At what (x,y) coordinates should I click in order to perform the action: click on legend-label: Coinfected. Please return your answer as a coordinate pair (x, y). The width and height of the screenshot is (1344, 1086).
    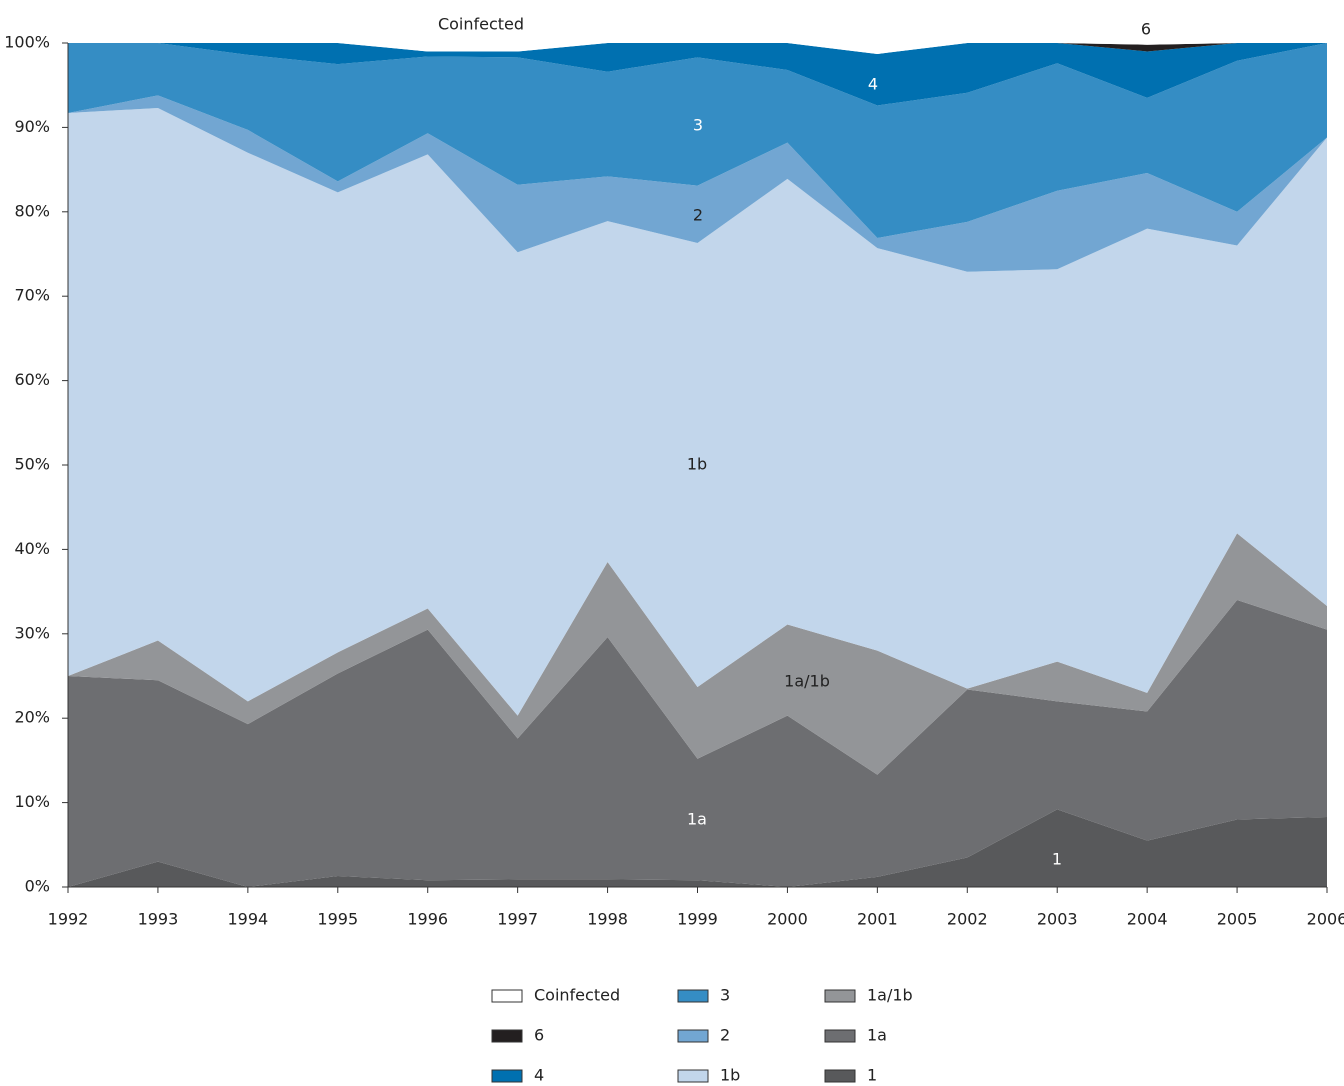
    Looking at the image, I should click on (577, 995).